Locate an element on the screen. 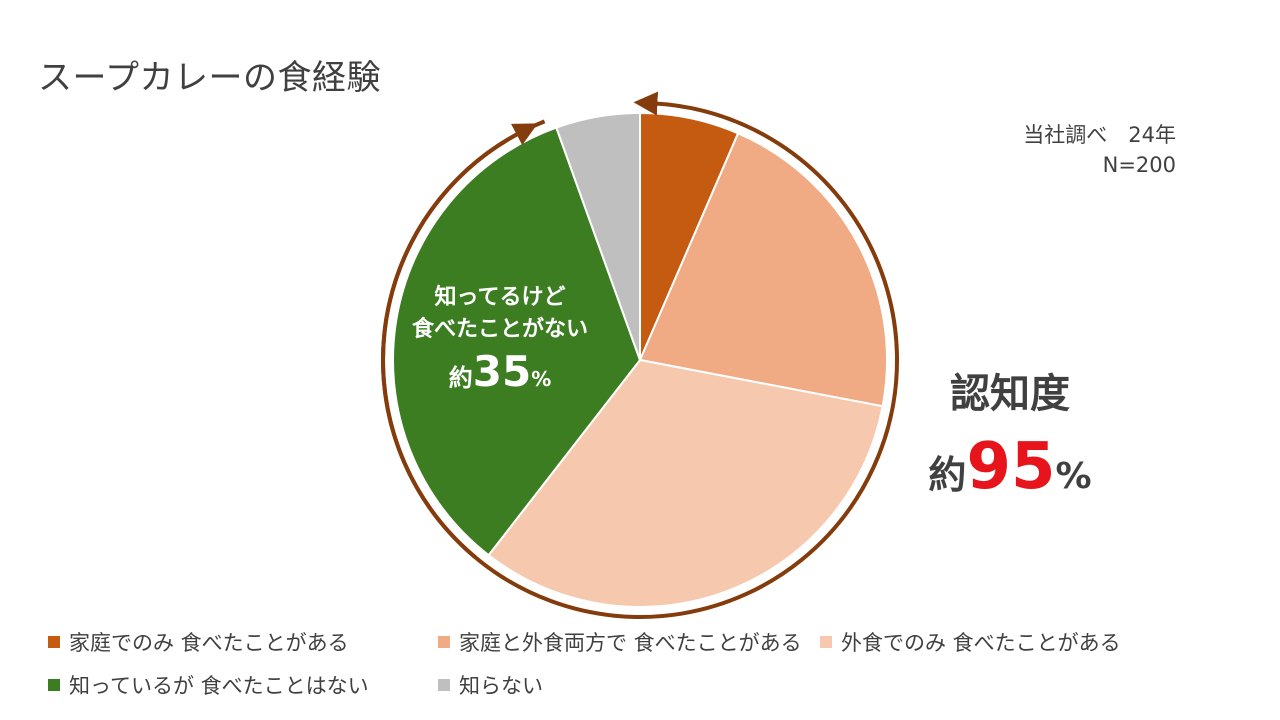 This screenshot has width=1280, height=720. awareness-label: 認知度 is located at coordinates (1010, 394).